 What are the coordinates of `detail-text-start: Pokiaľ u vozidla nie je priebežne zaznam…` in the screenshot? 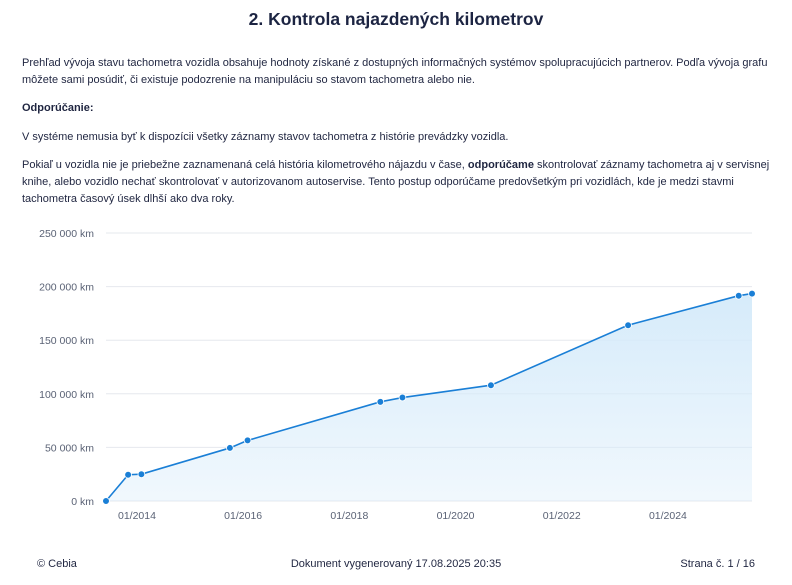 It's located at (245, 165).